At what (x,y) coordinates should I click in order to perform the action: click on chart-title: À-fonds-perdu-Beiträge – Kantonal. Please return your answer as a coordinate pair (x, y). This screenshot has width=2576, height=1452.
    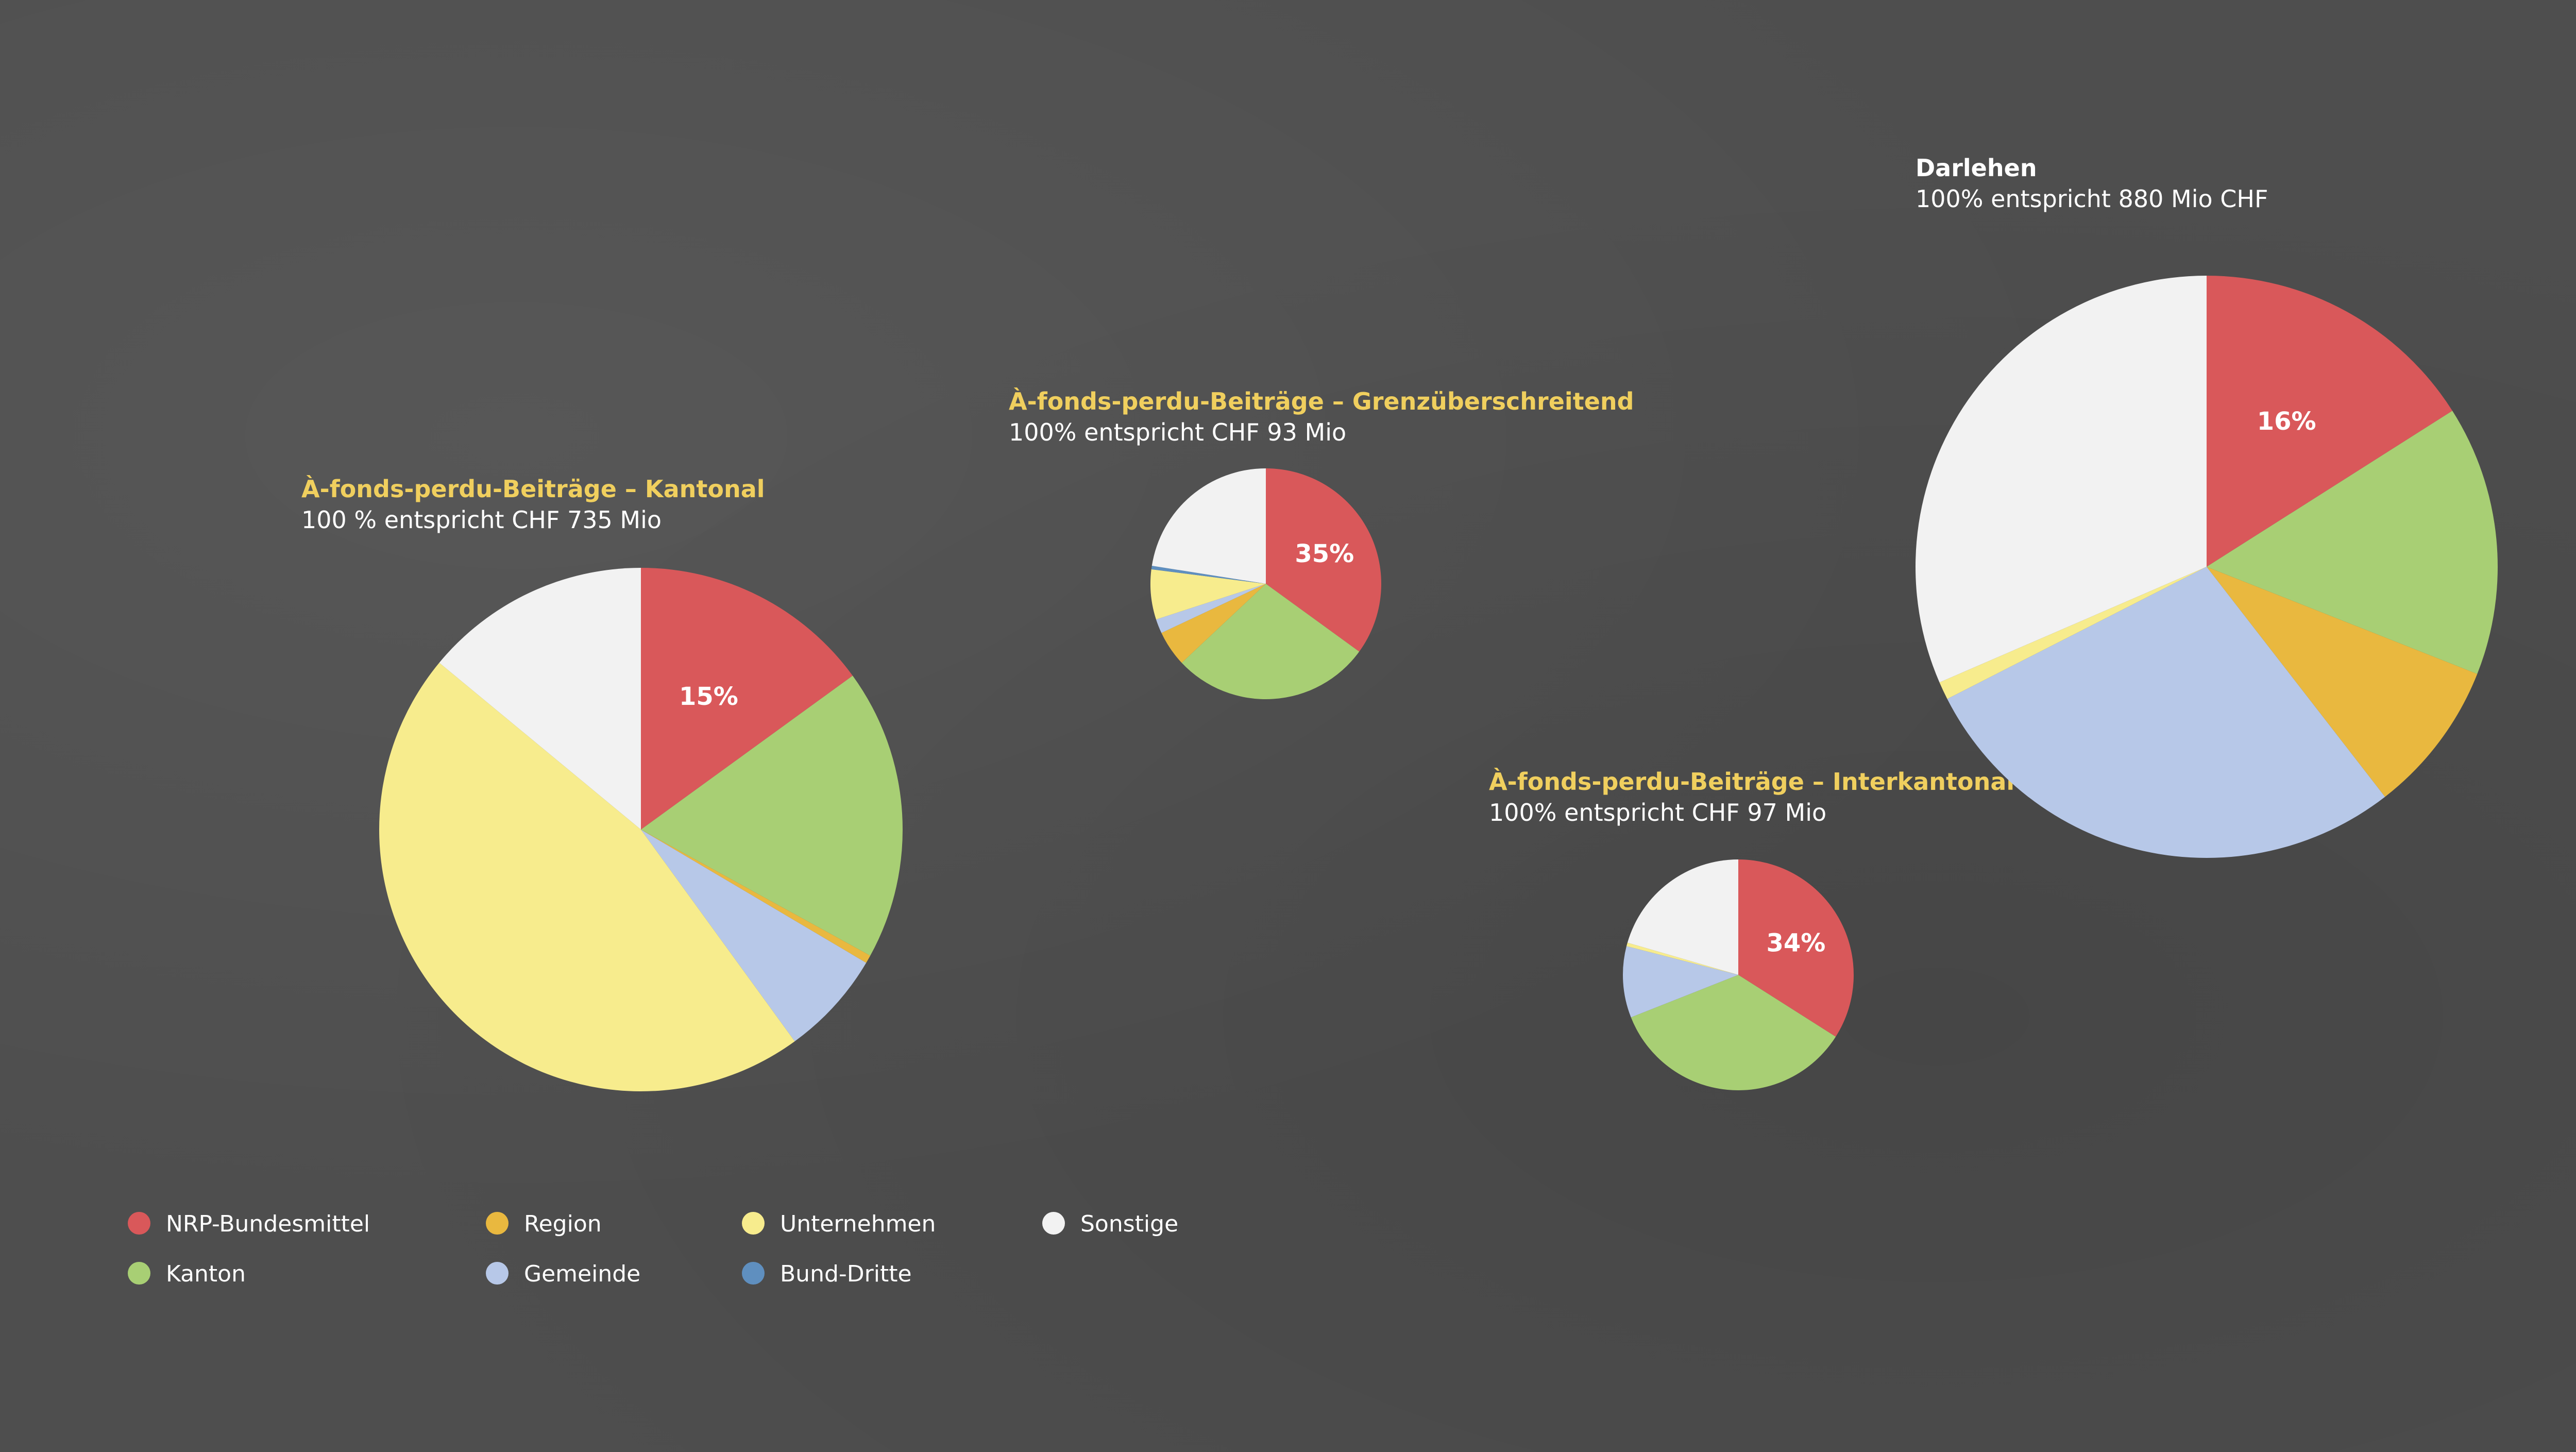
    Looking at the image, I should click on (533, 489).